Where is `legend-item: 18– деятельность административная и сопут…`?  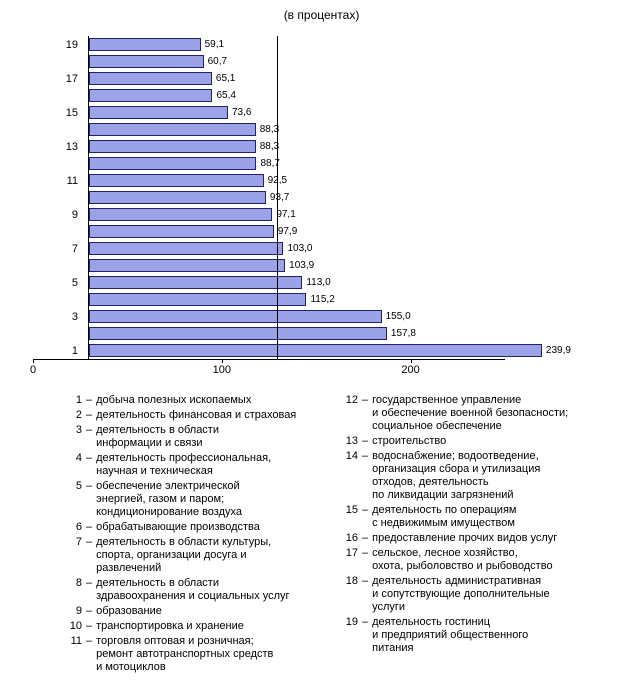
legend-item: 18– деятельность административная и сопут… is located at coordinates (480, 594).